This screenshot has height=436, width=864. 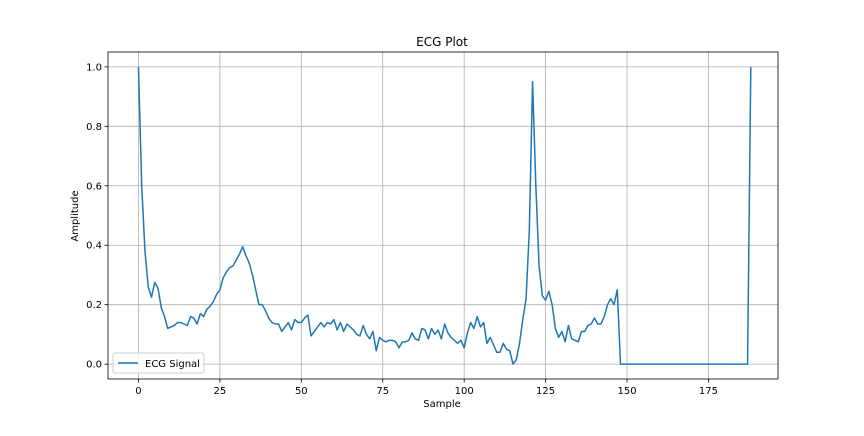 What do you see at coordinates (442, 404) in the screenshot?
I see `x-axis-label: Sample` at bounding box center [442, 404].